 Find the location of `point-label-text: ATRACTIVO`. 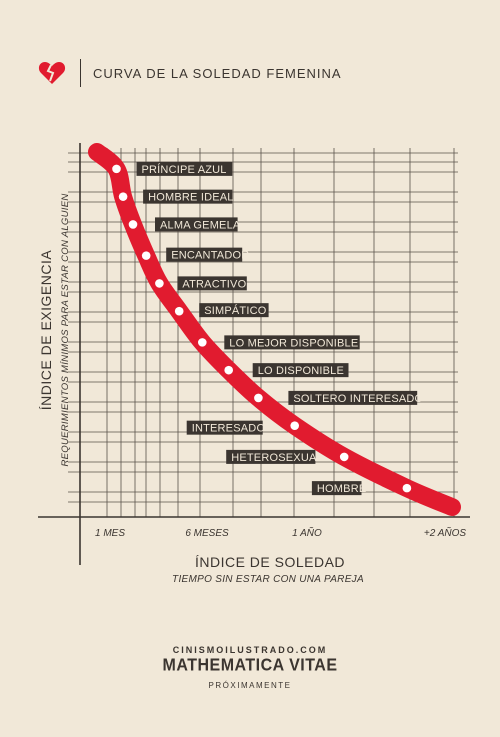

point-label-text: ATRACTIVO is located at coordinates (214, 284).